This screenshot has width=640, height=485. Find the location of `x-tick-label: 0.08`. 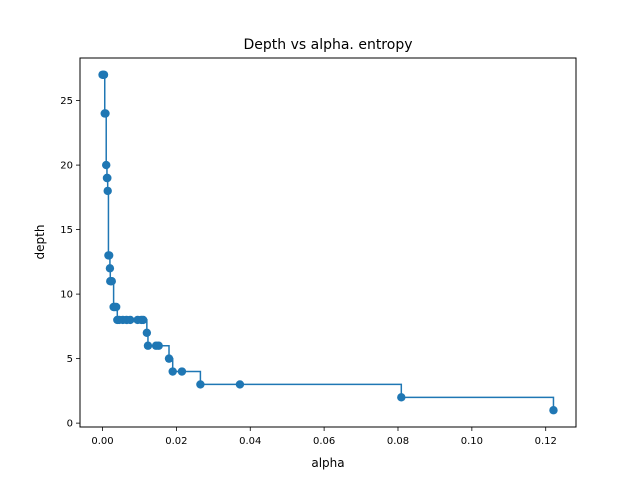

x-tick-label: 0.08 is located at coordinates (398, 441).